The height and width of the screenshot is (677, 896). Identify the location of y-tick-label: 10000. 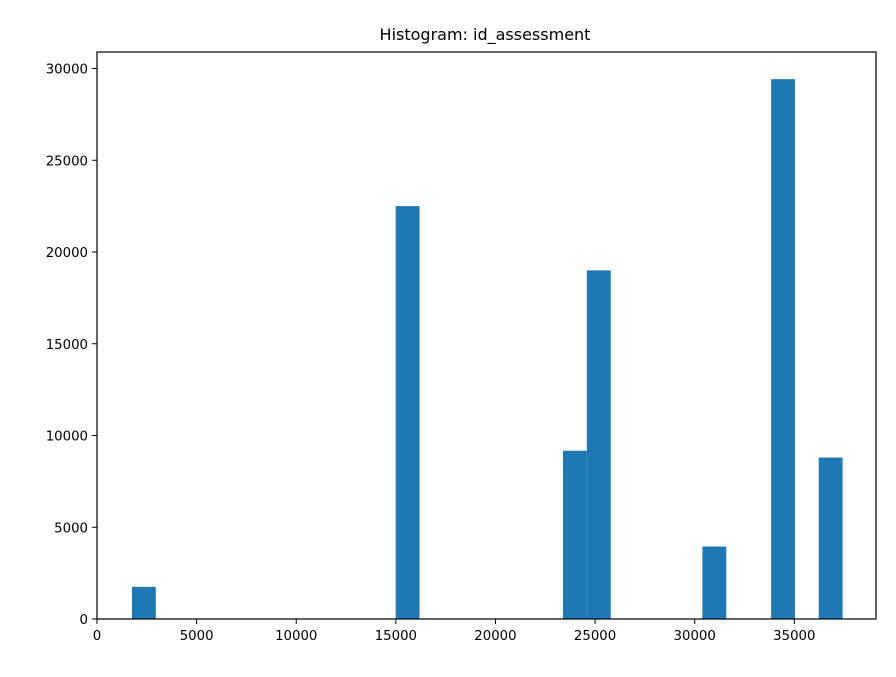
(67, 437).